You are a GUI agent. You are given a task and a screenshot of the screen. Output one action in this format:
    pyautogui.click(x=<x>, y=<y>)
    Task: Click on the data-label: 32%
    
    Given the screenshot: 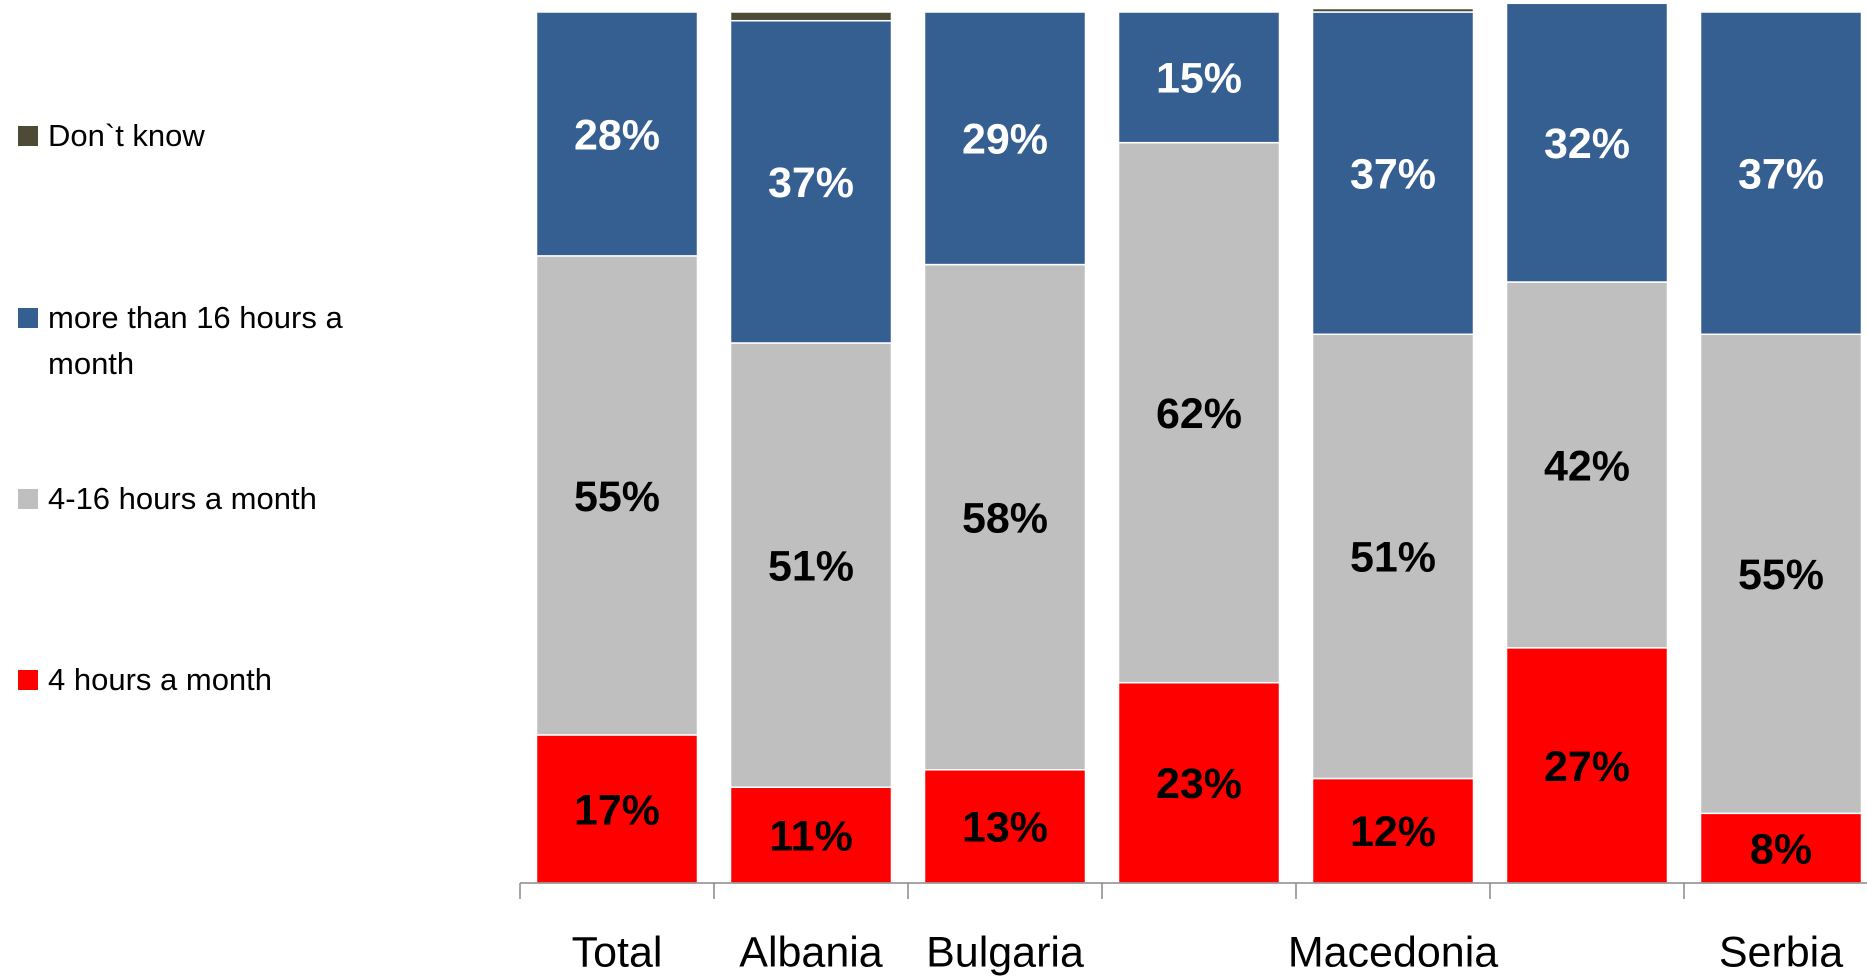 What is the action you would take?
    pyautogui.click(x=1587, y=144)
    